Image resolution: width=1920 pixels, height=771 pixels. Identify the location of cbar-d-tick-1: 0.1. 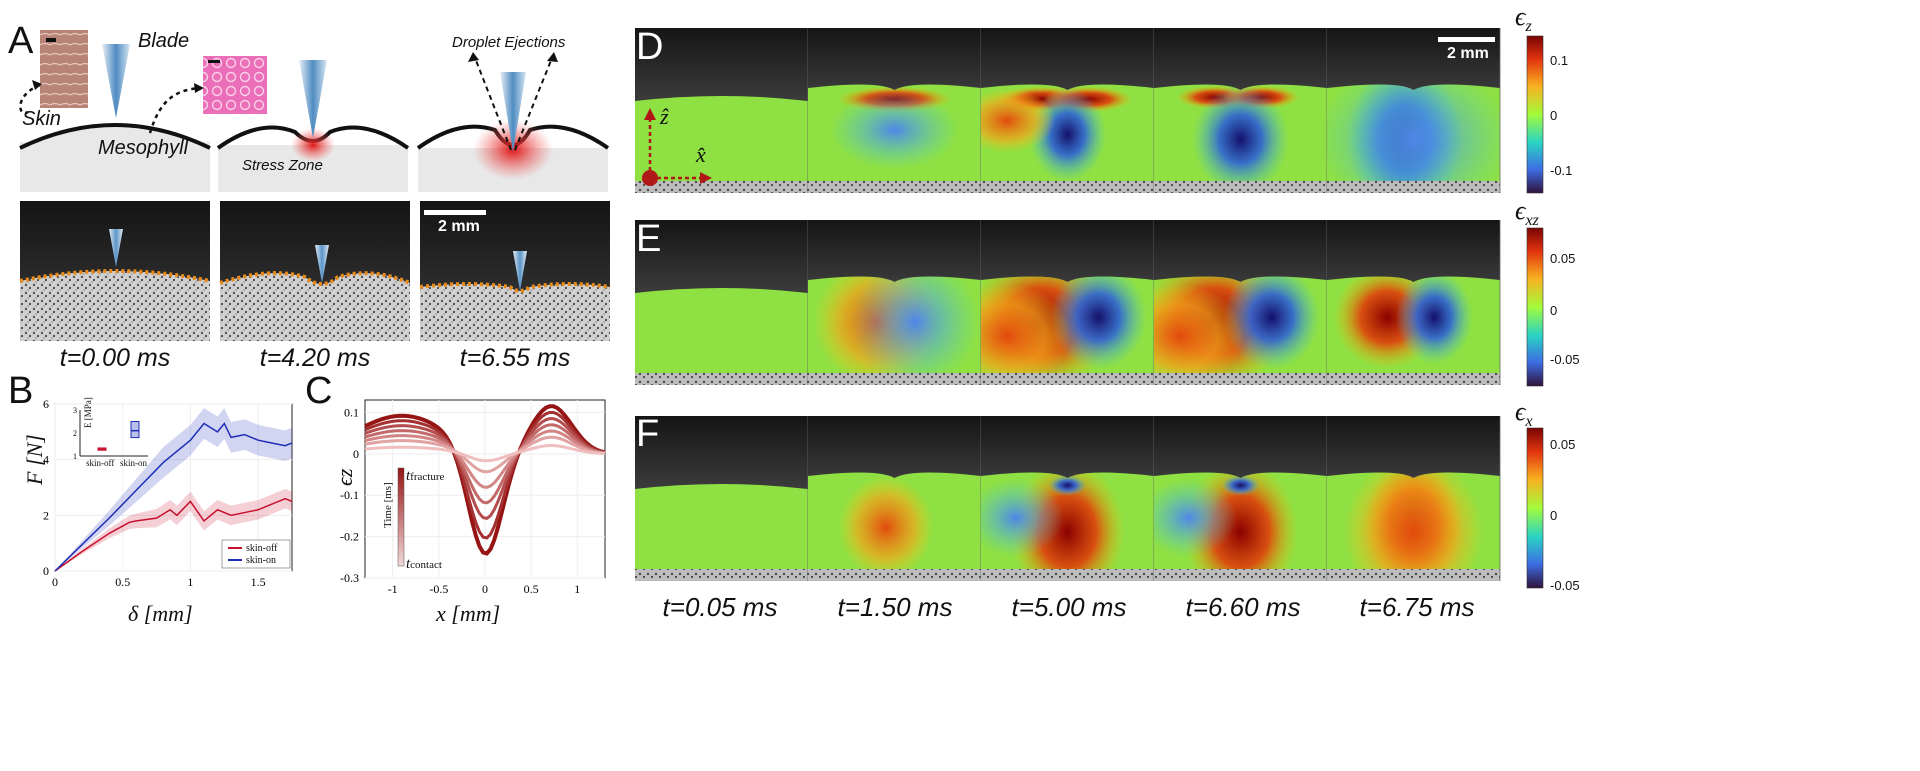
(1559, 60).